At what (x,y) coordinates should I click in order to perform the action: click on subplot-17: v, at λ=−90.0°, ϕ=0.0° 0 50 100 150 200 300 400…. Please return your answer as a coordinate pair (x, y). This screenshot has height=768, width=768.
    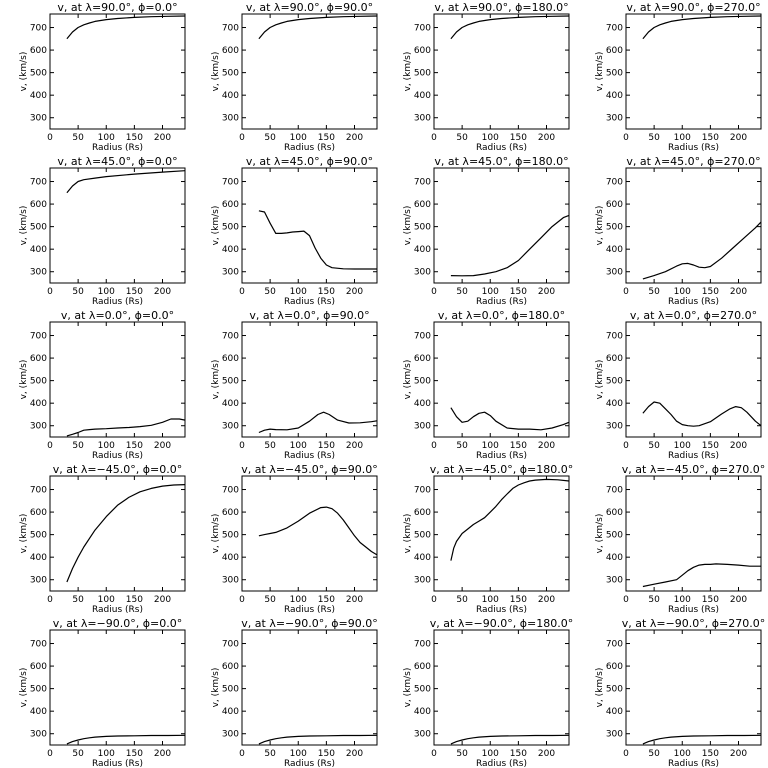
    Looking at the image, I should click on (102, 692).